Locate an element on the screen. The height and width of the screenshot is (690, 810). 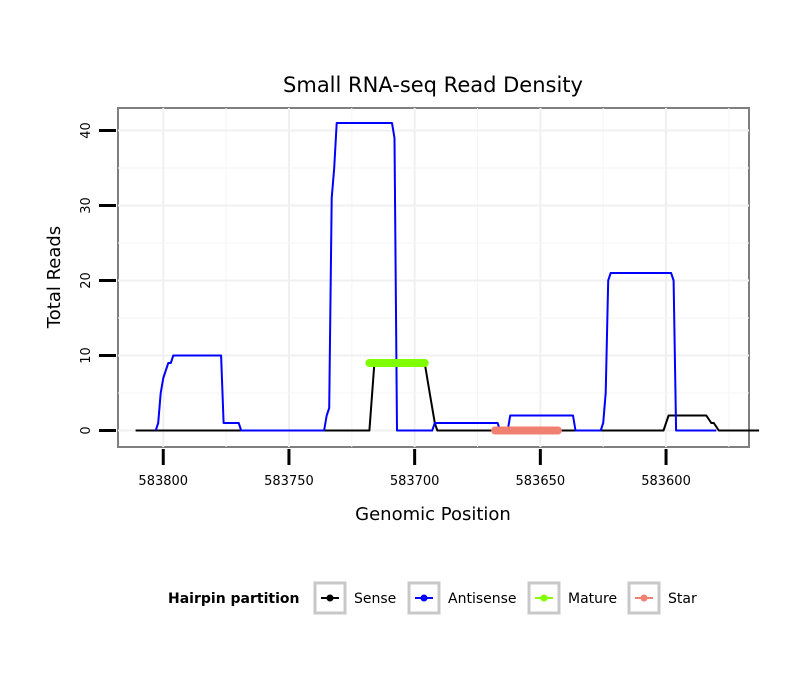
legend-label: Sense is located at coordinates (375, 599).